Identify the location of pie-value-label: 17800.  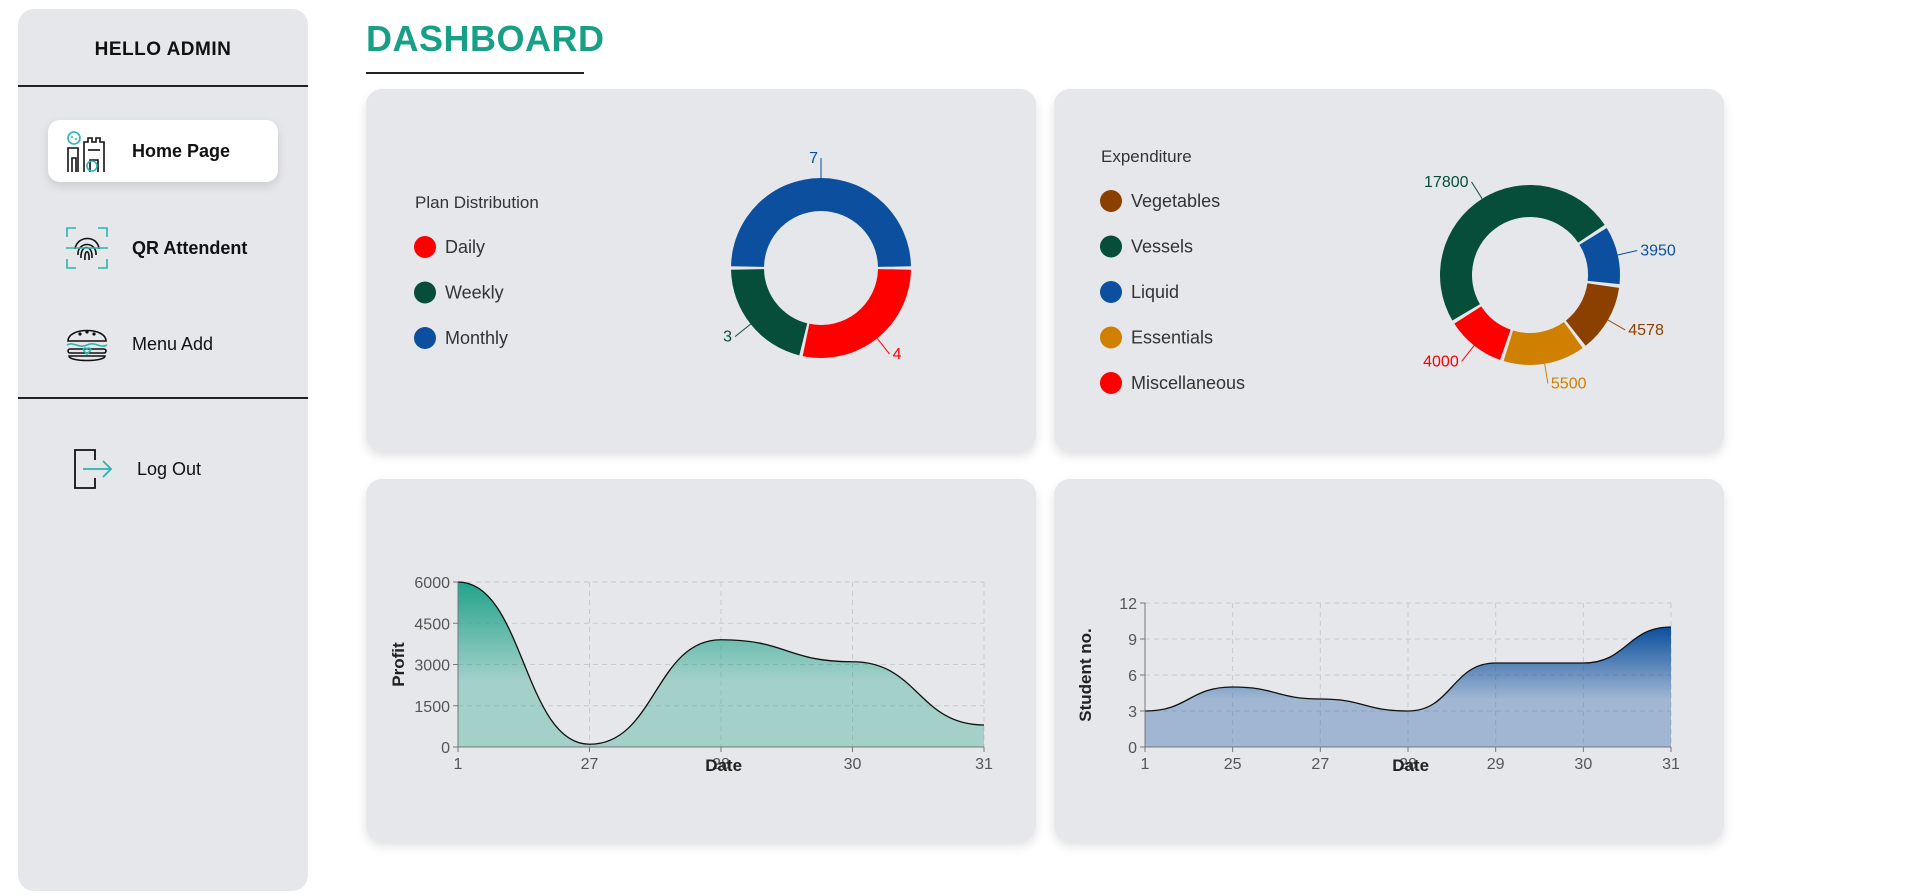
(1446, 182).